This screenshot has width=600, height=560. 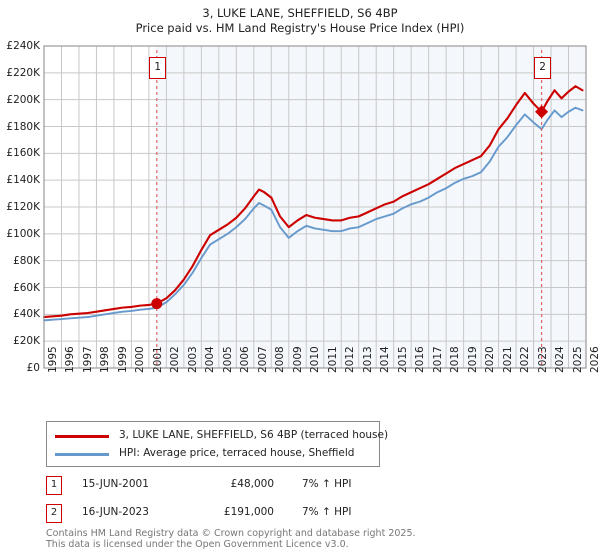 I want to click on y-axis-tick-label: £80K, so click(x=26, y=260).